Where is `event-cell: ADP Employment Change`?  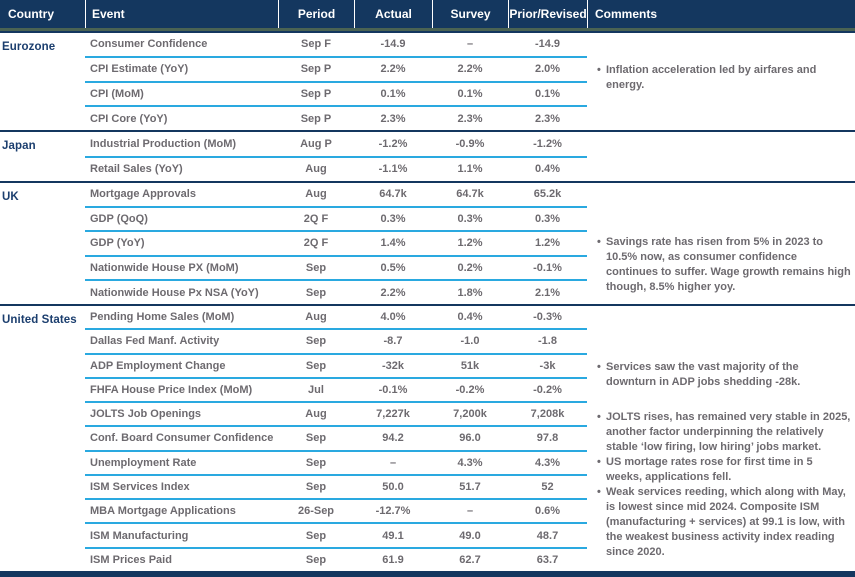 event-cell: ADP Employment Change is located at coordinates (158, 365).